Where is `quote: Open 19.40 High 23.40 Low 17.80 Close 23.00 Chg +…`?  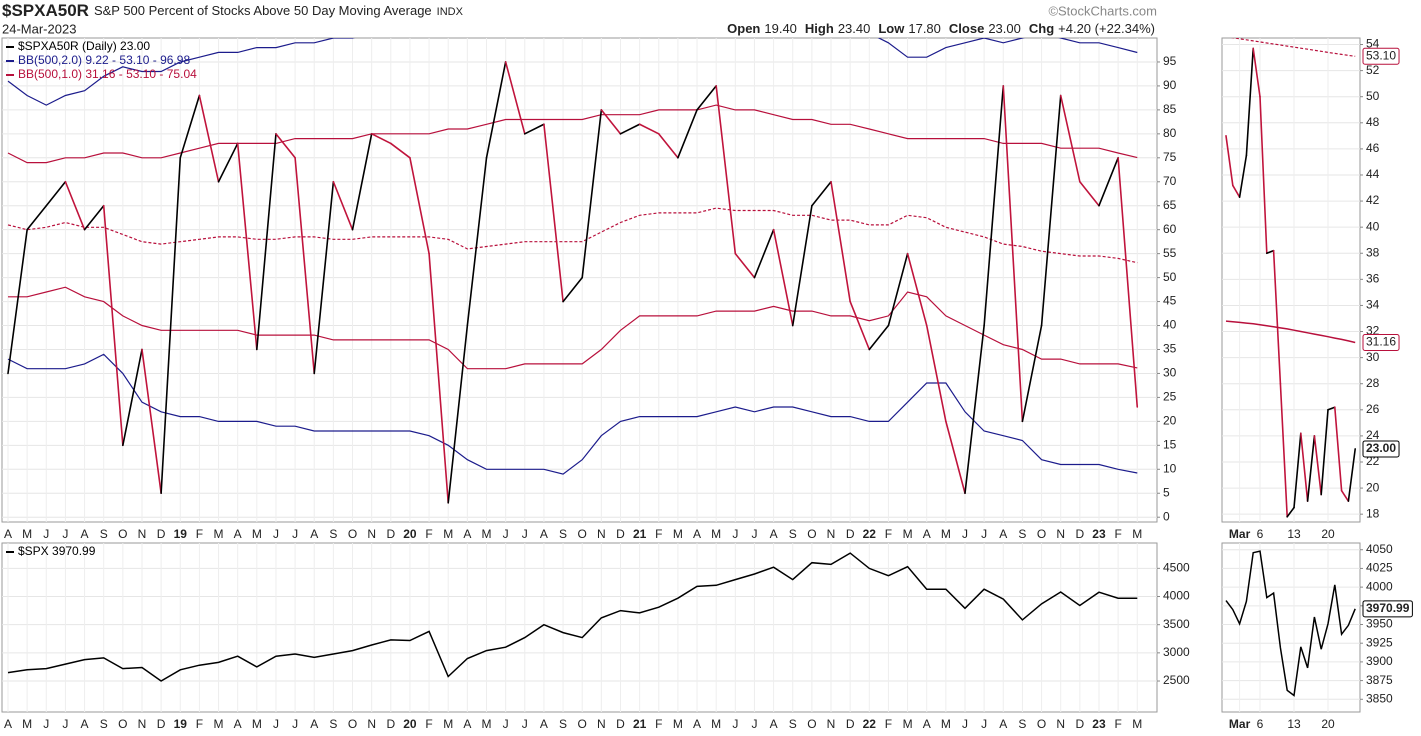 quote: Open 19.40 High 23.40 Low 17.80 Close 23.00 Chg +… is located at coordinates (941, 28).